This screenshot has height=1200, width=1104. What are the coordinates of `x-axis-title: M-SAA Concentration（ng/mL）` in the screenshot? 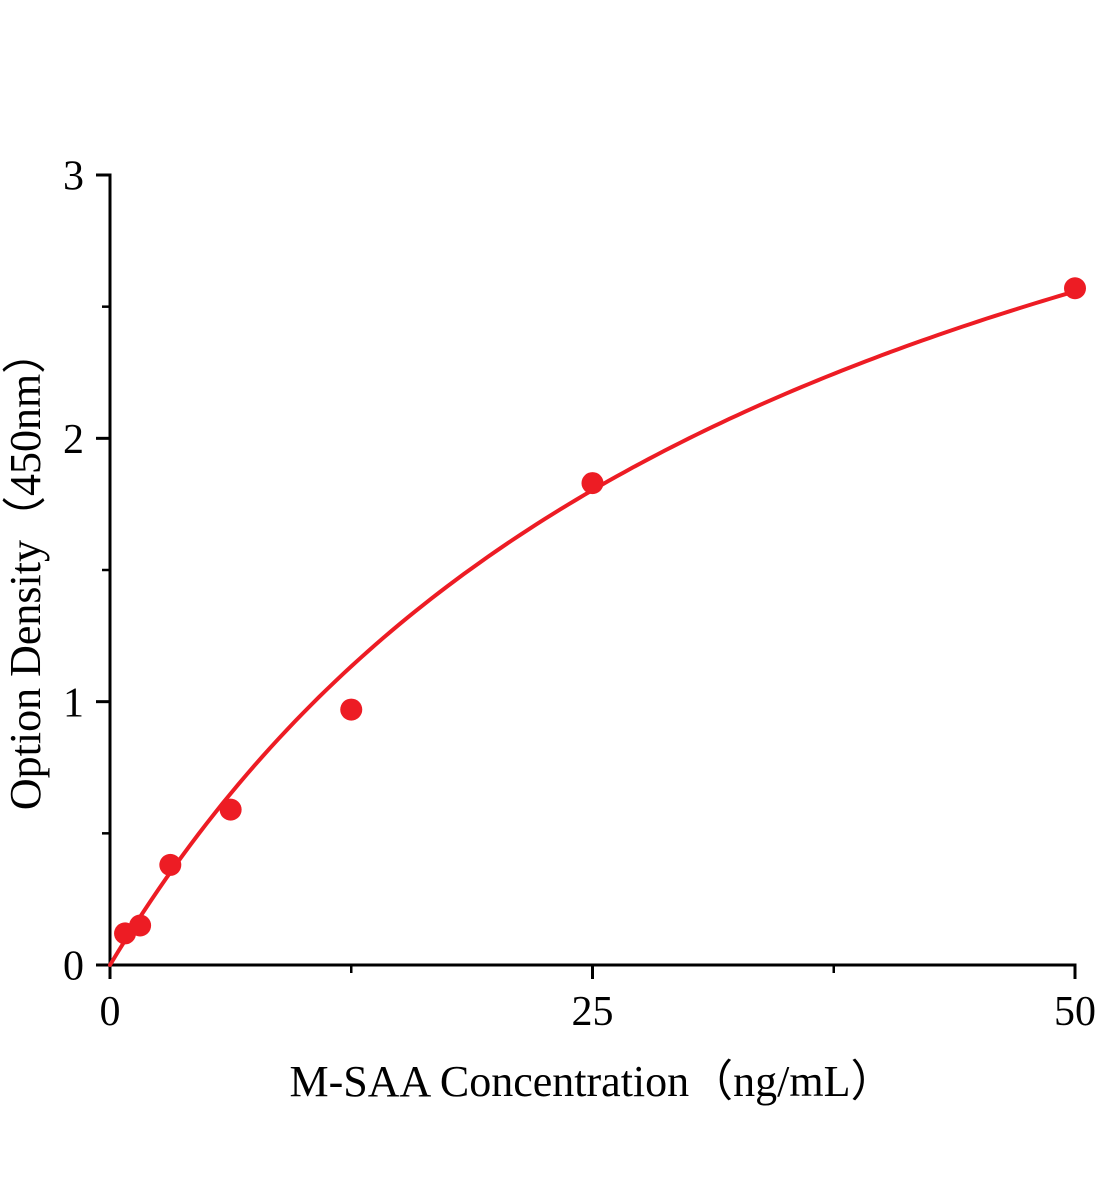 It's located at (592, 1081).